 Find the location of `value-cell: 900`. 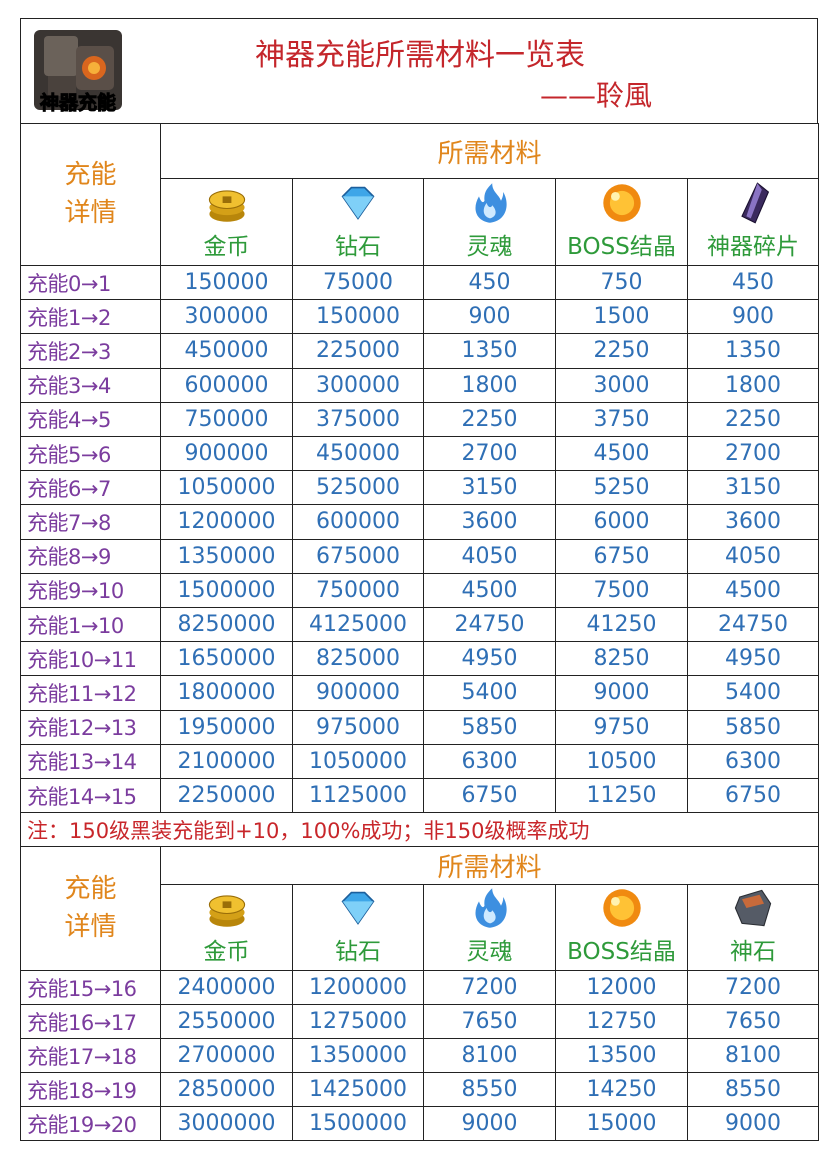

value-cell: 900 is located at coordinates (753, 317).